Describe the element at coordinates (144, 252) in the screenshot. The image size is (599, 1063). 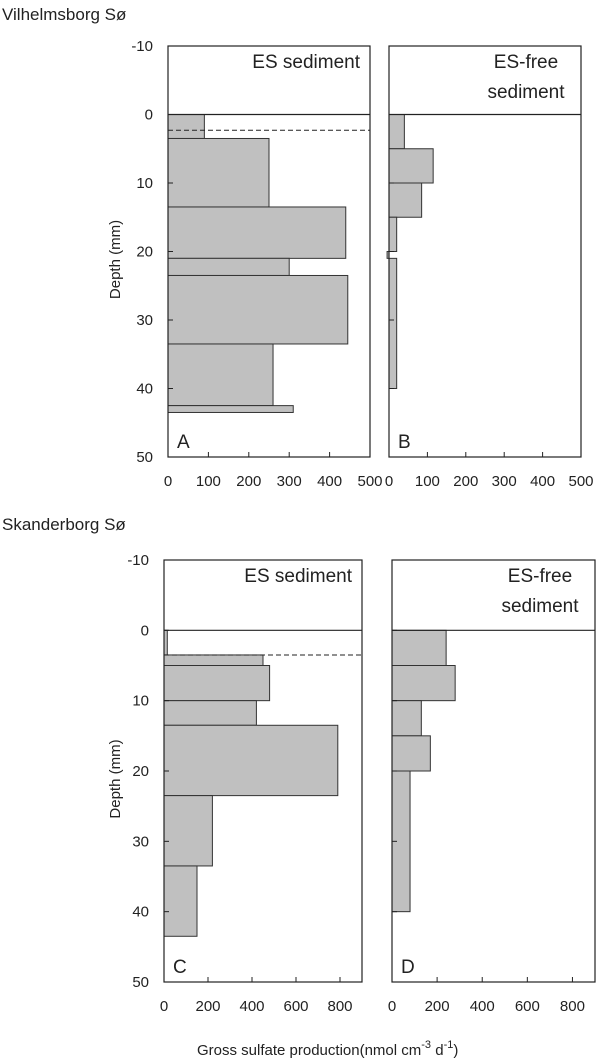
I see `y-tick-label-a-3: 20` at that location.